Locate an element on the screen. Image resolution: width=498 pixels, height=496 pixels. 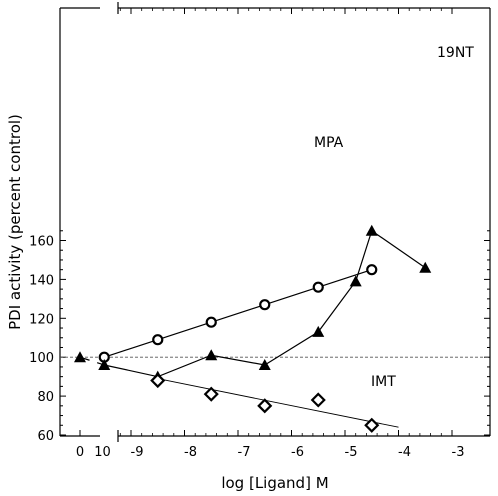
x-tick-label: -5 is located at coordinates (351, 452).